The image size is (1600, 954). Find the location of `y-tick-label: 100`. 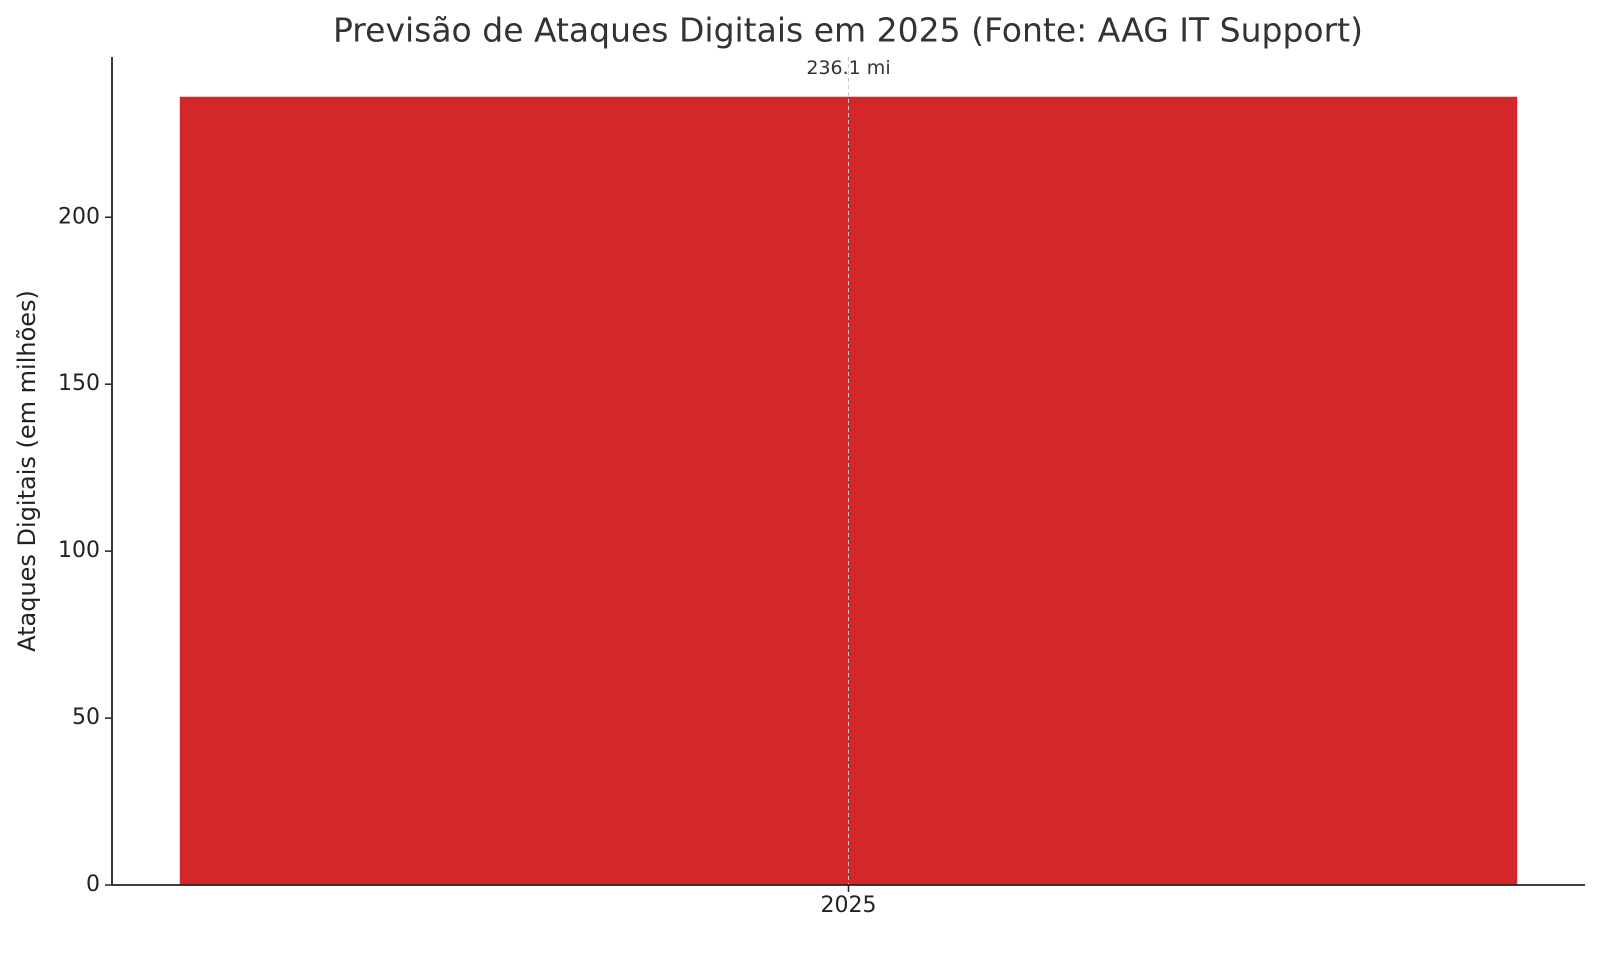

y-tick-label: 100 is located at coordinates (79, 550).